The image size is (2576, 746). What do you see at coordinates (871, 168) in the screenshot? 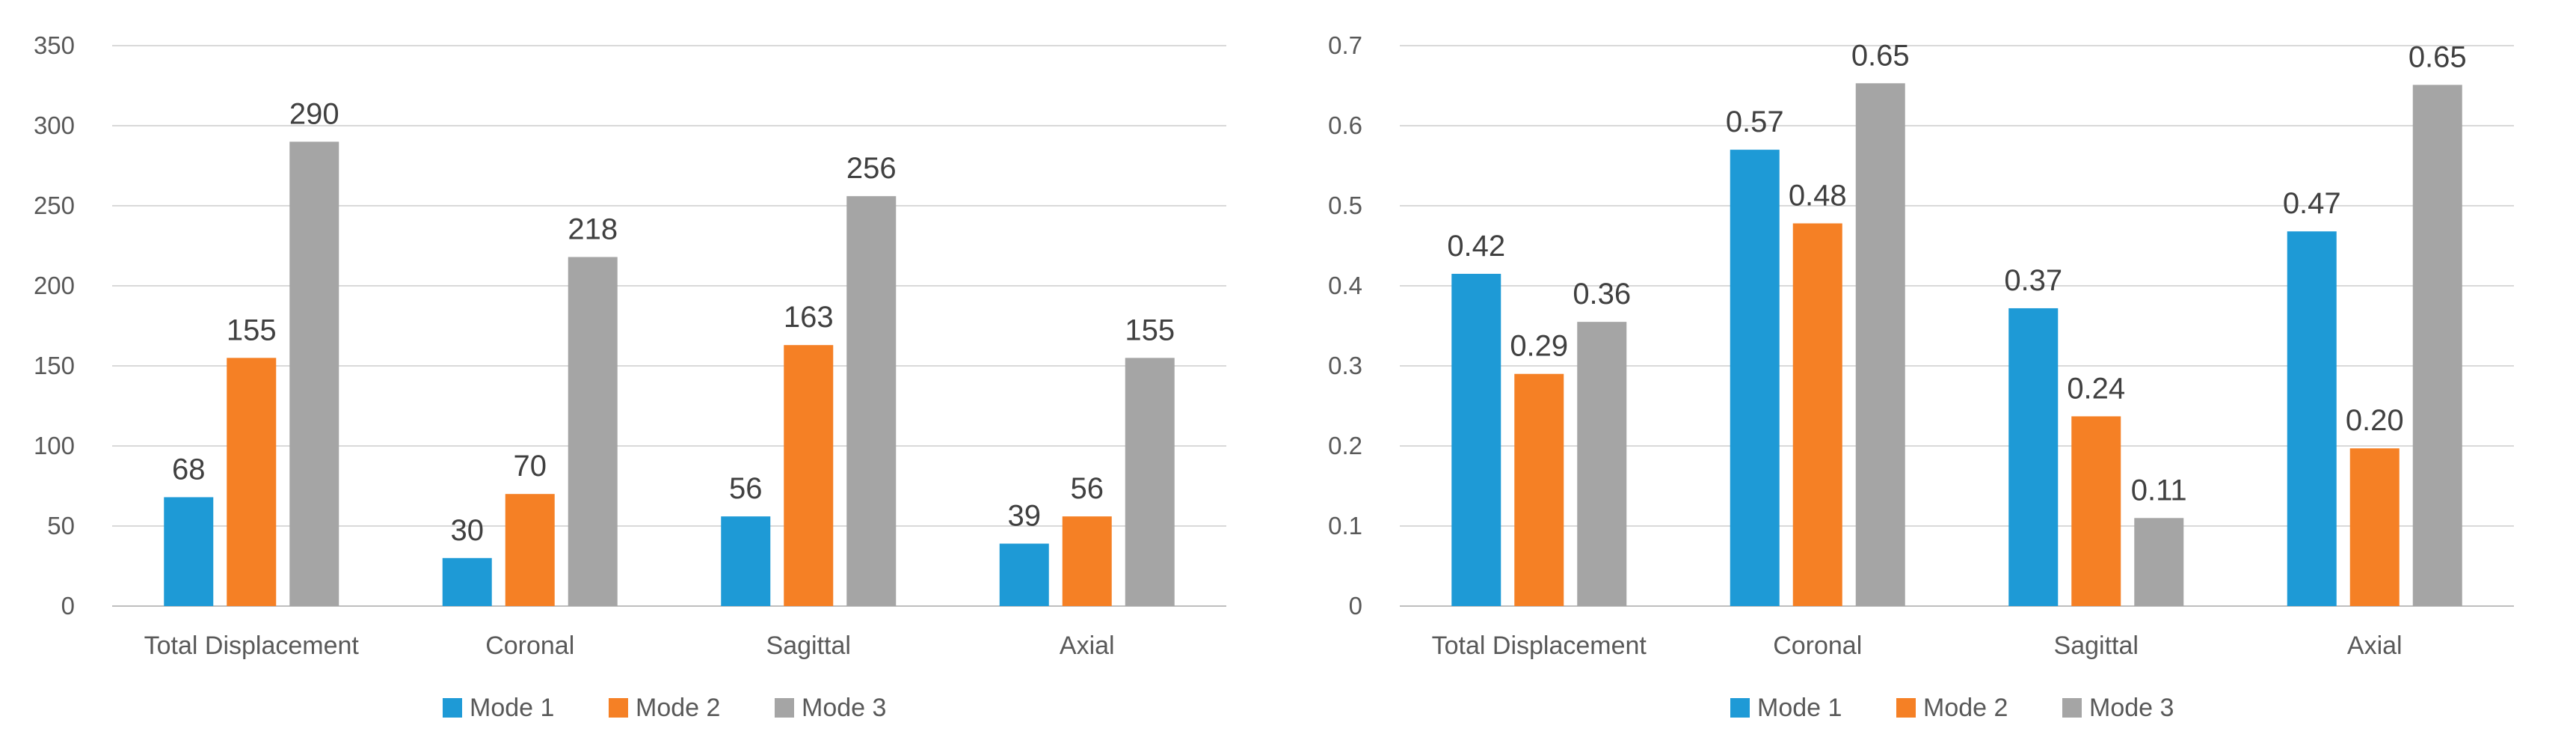
I see `data-label: 256` at bounding box center [871, 168].